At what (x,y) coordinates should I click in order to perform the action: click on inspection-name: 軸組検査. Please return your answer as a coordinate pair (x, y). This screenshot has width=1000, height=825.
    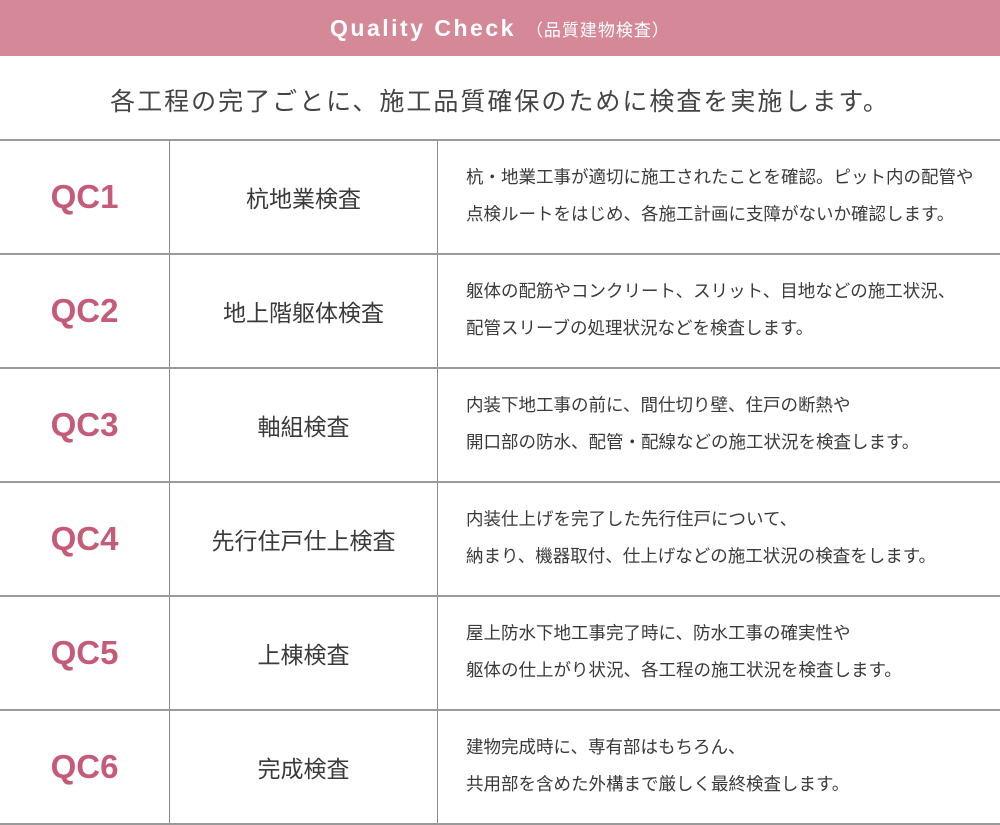
    Looking at the image, I should click on (304, 425).